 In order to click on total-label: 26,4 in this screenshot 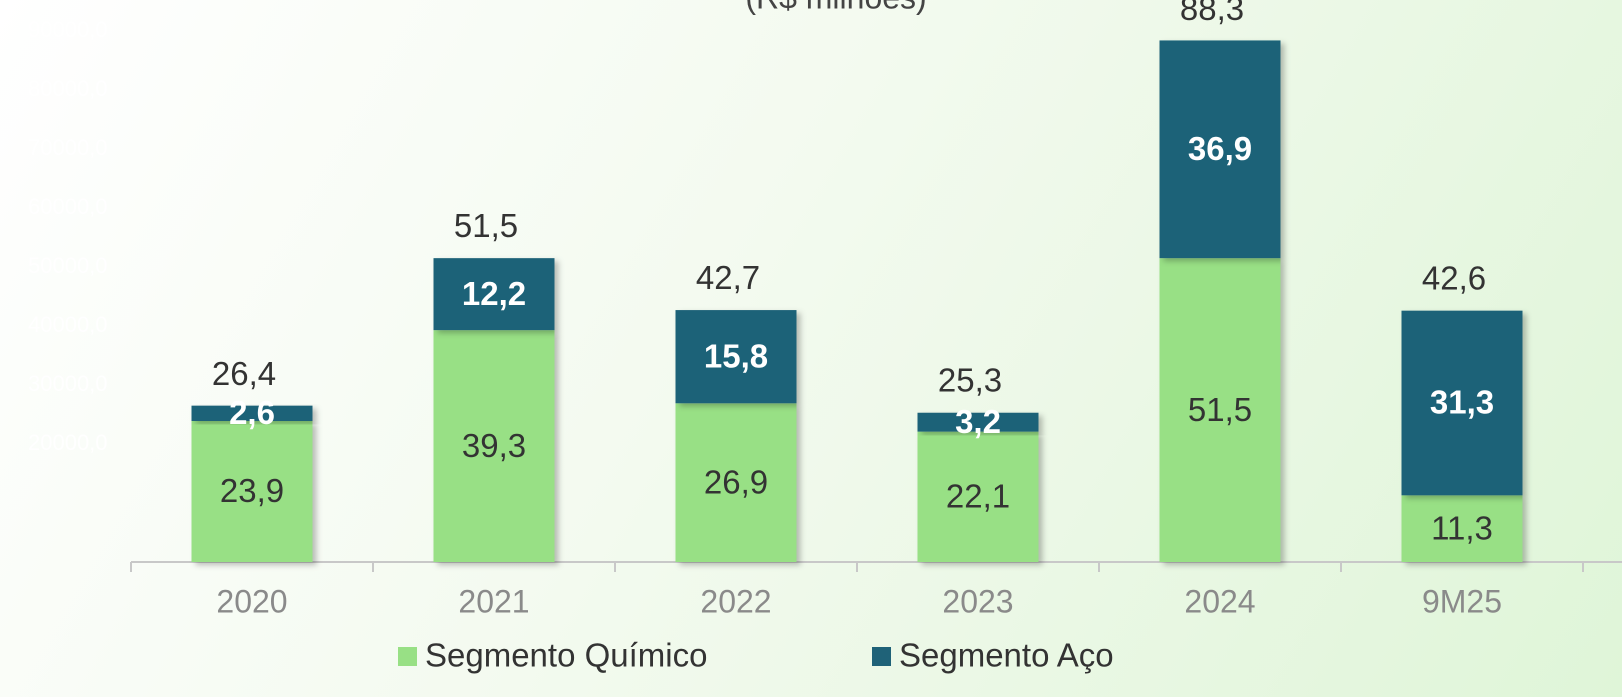, I will do `click(244, 373)`.